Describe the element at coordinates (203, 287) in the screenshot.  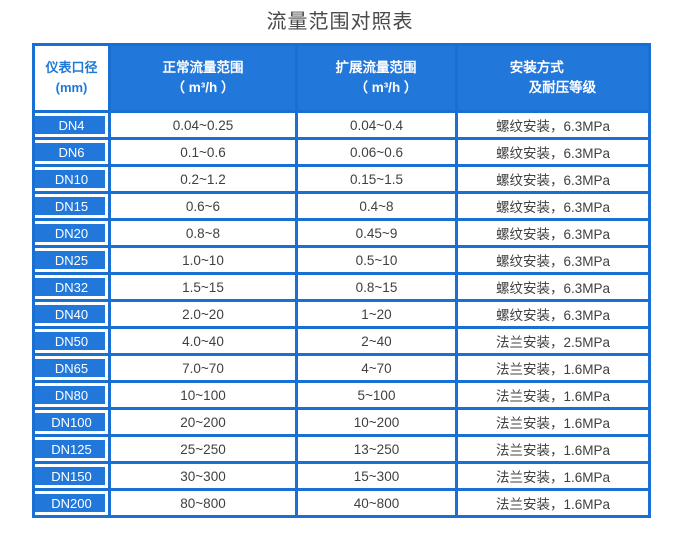
I see `cell-normal-range: 1.5~15` at that location.